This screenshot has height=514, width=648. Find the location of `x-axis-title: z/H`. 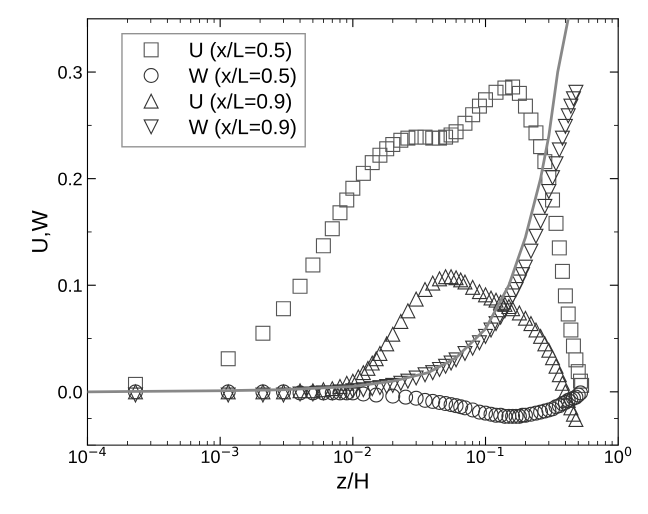

x-axis-title: z/H is located at coordinates (352, 480).